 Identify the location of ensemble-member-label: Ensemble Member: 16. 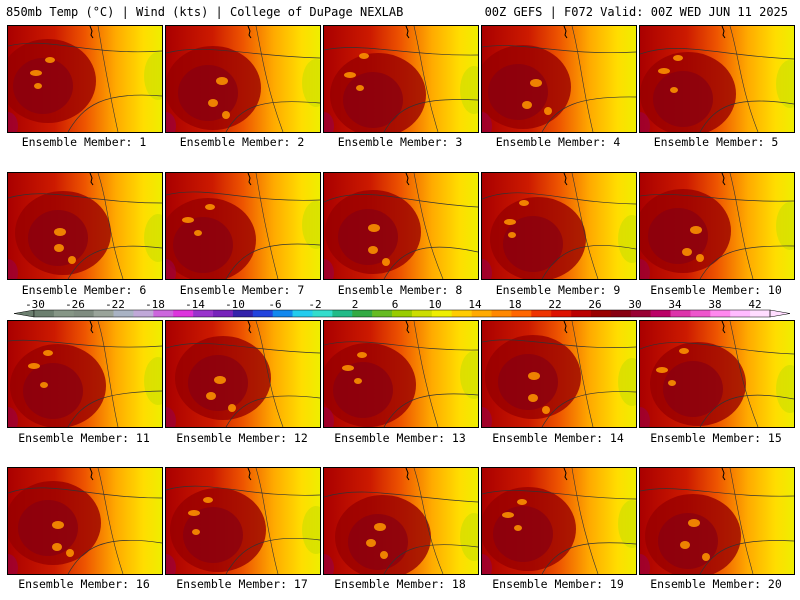
(84, 584).